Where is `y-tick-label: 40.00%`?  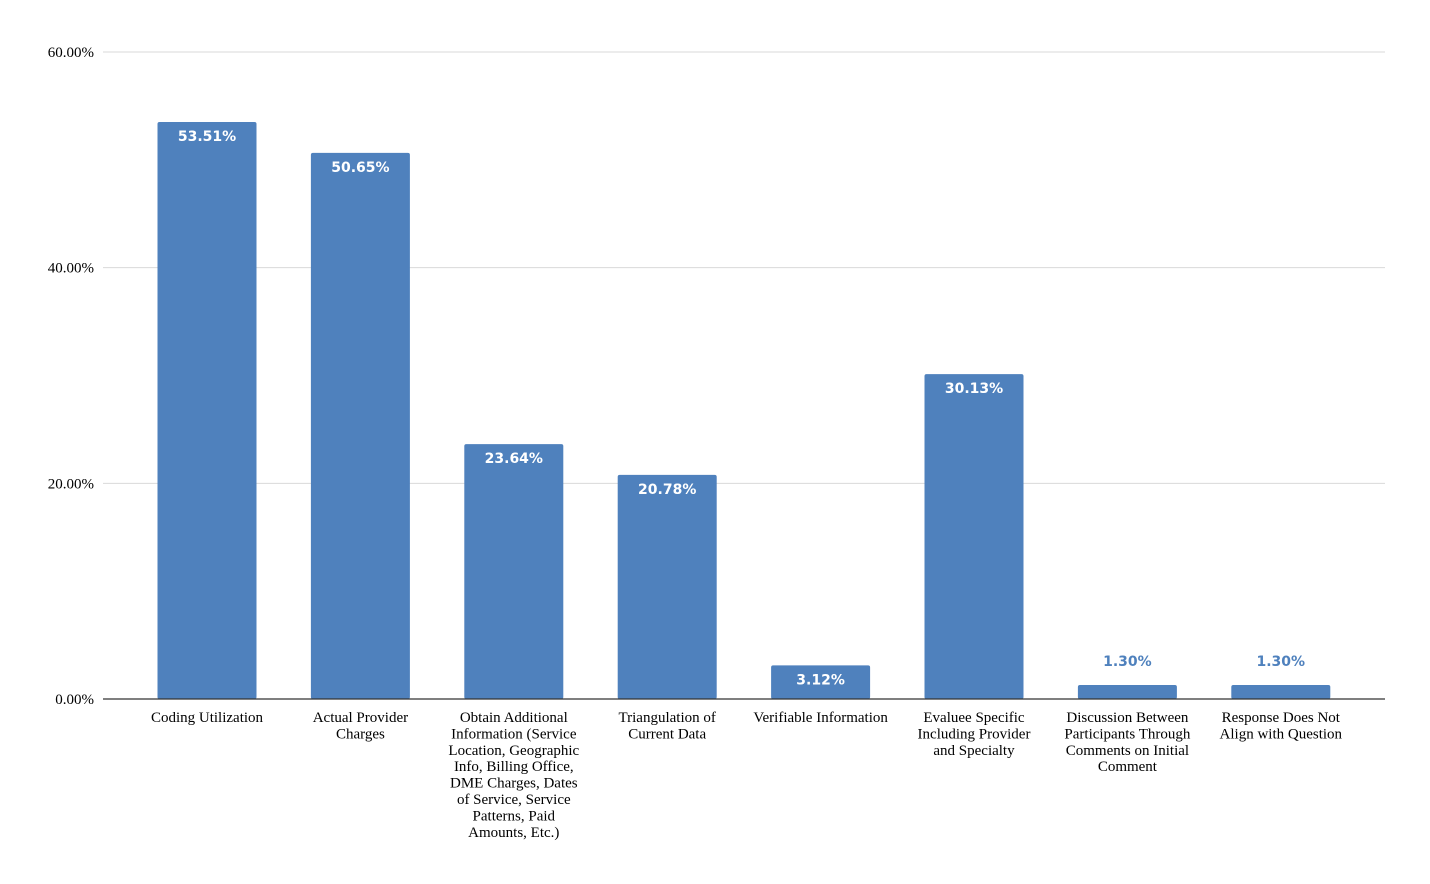 y-tick-label: 40.00% is located at coordinates (71, 269).